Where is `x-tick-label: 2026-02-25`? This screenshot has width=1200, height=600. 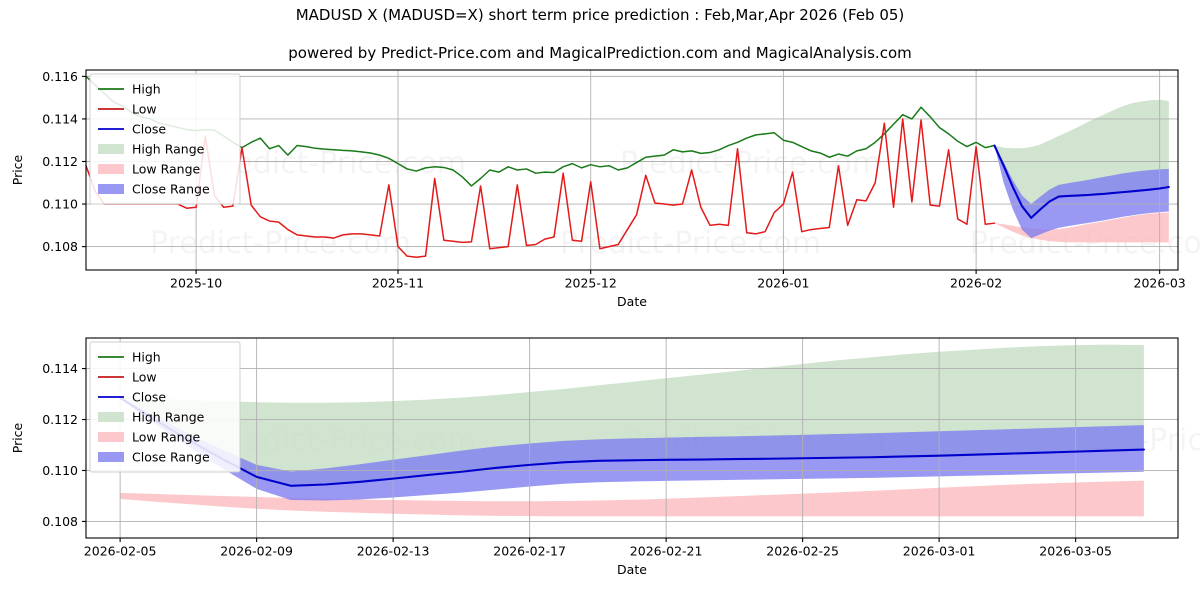 x-tick-label: 2026-02-25 is located at coordinates (802, 551).